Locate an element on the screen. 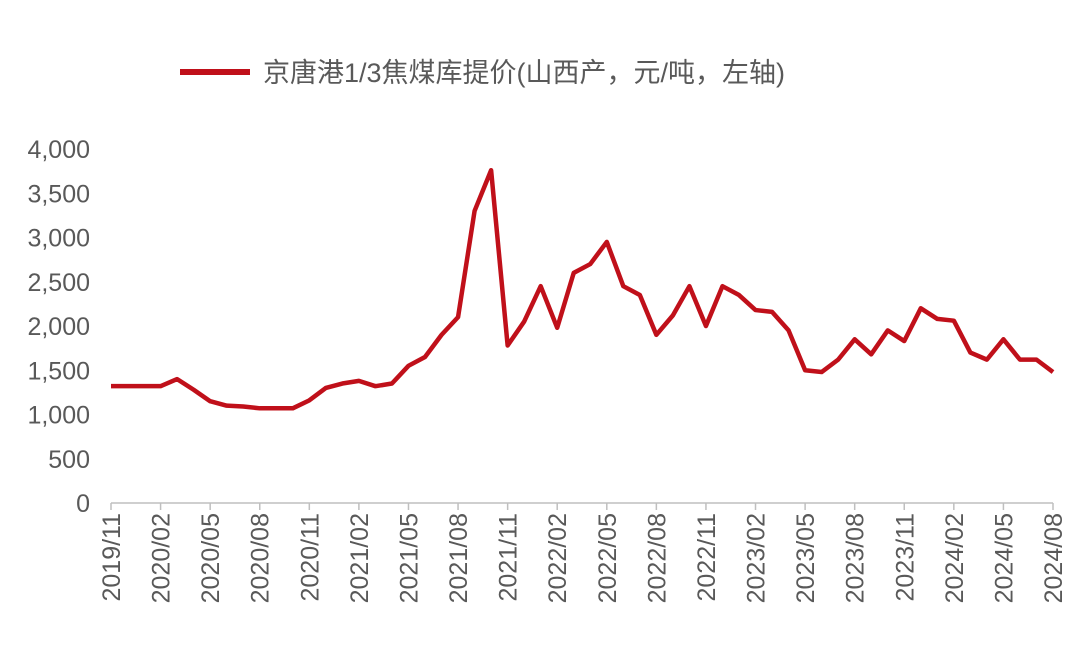 This screenshot has height=668, width=1080. x-tick-label: 2021/02 is located at coordinates (360, 558).